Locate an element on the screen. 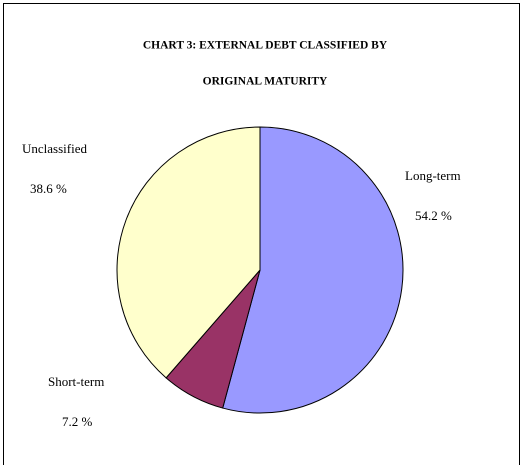  chart-title: CHART 3: EXTERNAL DEBT CLASSIFIED BY is located at coordinates (265, 46).